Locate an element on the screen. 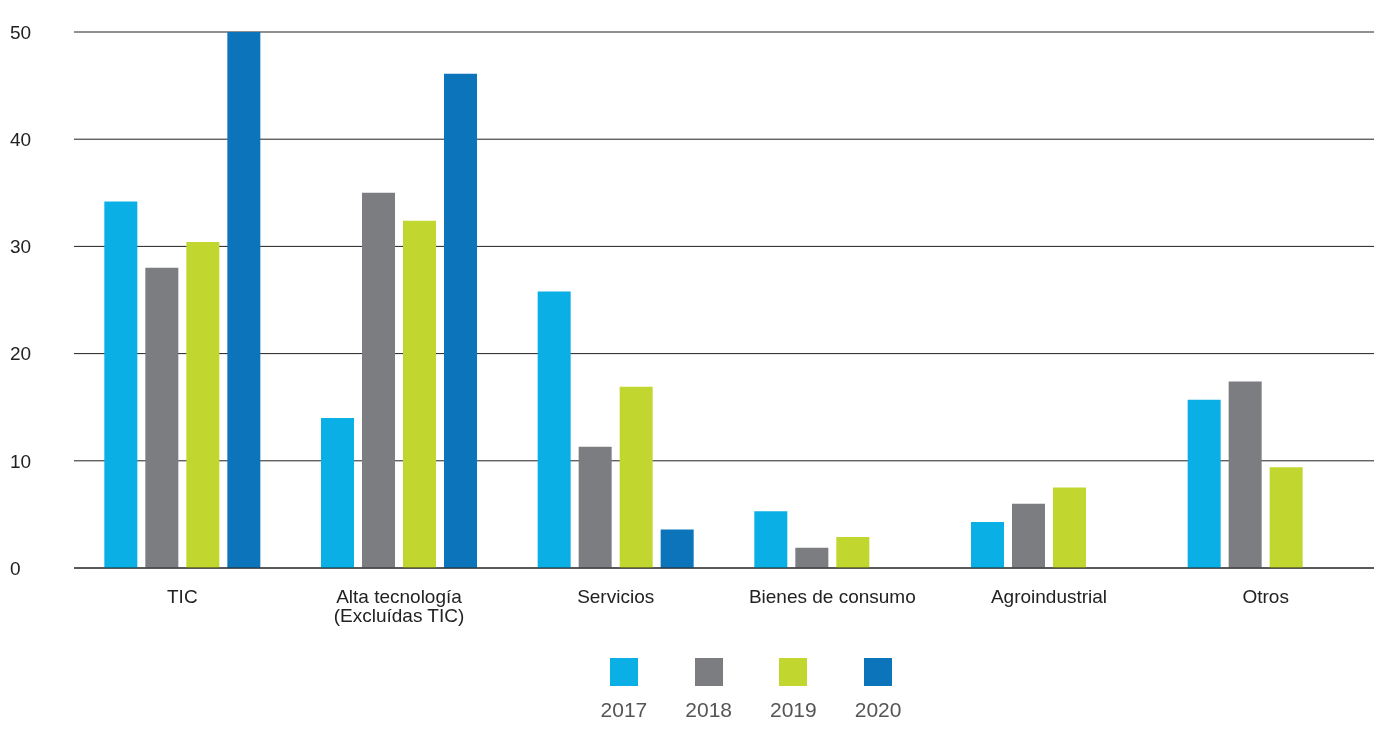 Image resolution: width=1382 pixels, height=747 pixels. y-tick-label: 10 is located at coordinates (21, 461).